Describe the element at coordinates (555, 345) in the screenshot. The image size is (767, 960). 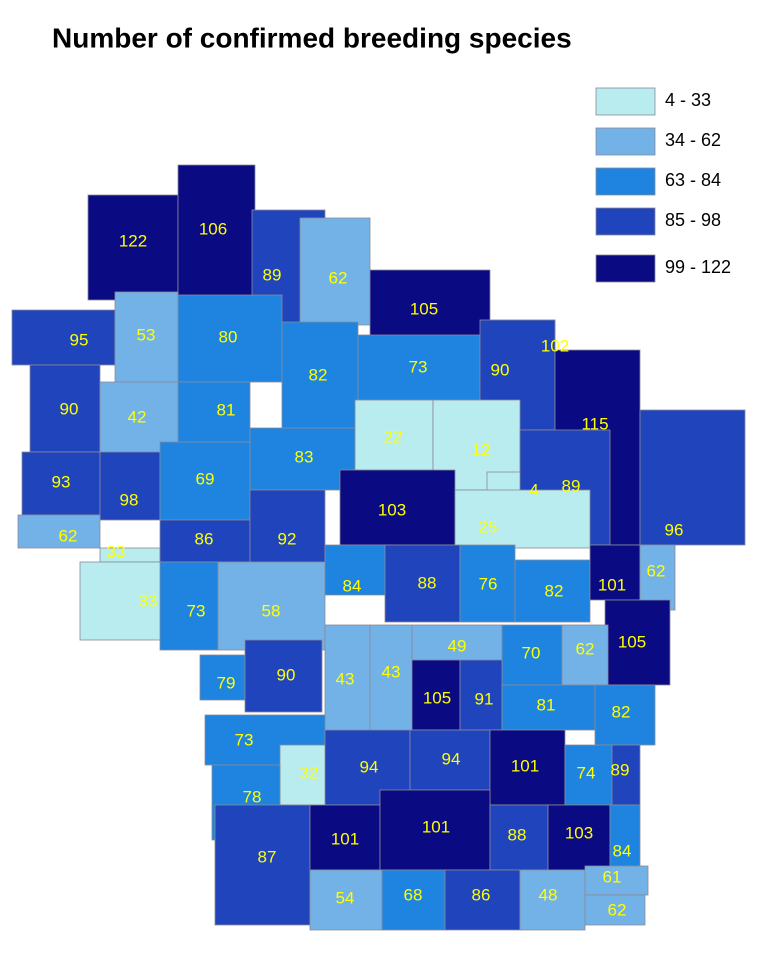
I see `county-label: 102` at that location.